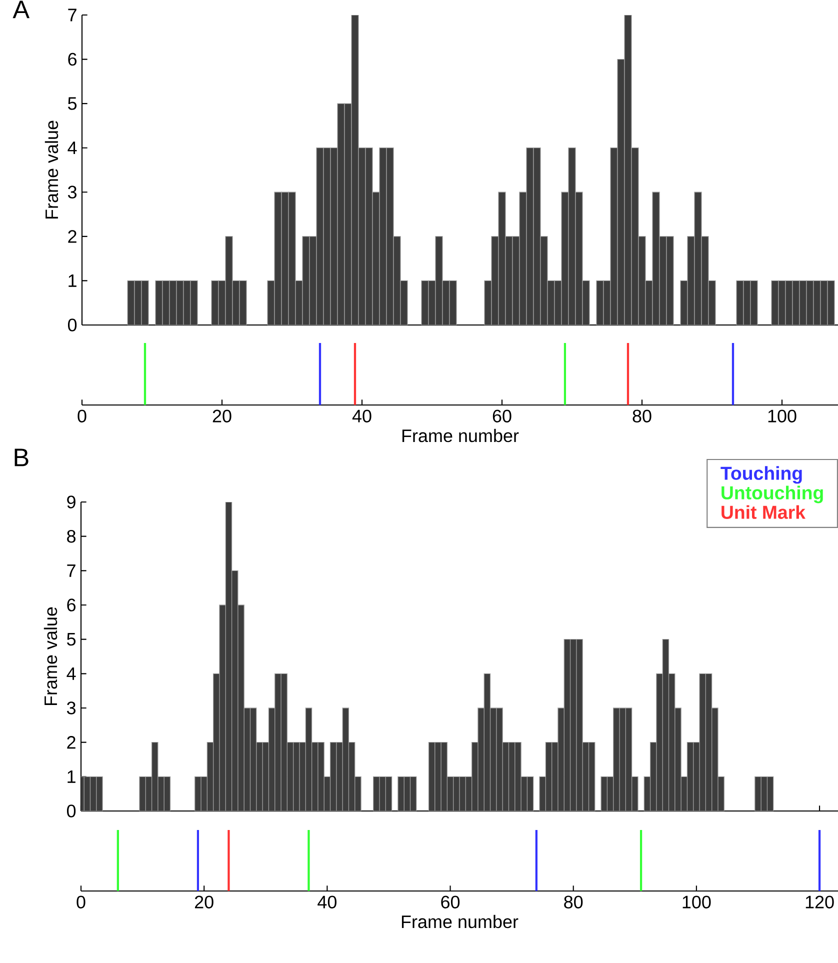 This screenshot has width=838, height=963. Describe the element at coordinates (761, 475) in the screenshot. I see `text: Touching` at that location.